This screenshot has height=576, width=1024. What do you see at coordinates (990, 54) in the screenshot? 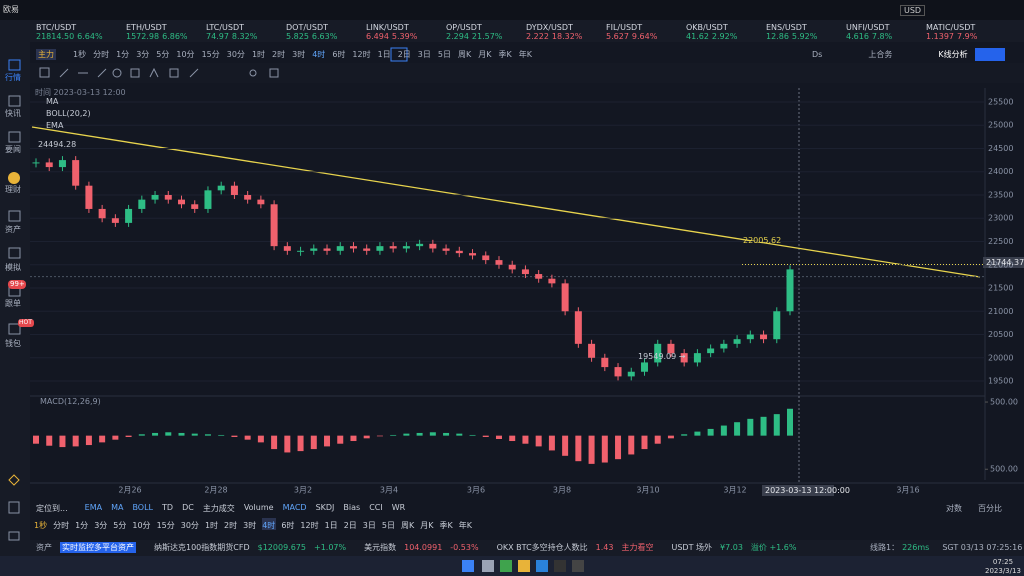
I see `analysis-button` at bounding box center [990, 54].